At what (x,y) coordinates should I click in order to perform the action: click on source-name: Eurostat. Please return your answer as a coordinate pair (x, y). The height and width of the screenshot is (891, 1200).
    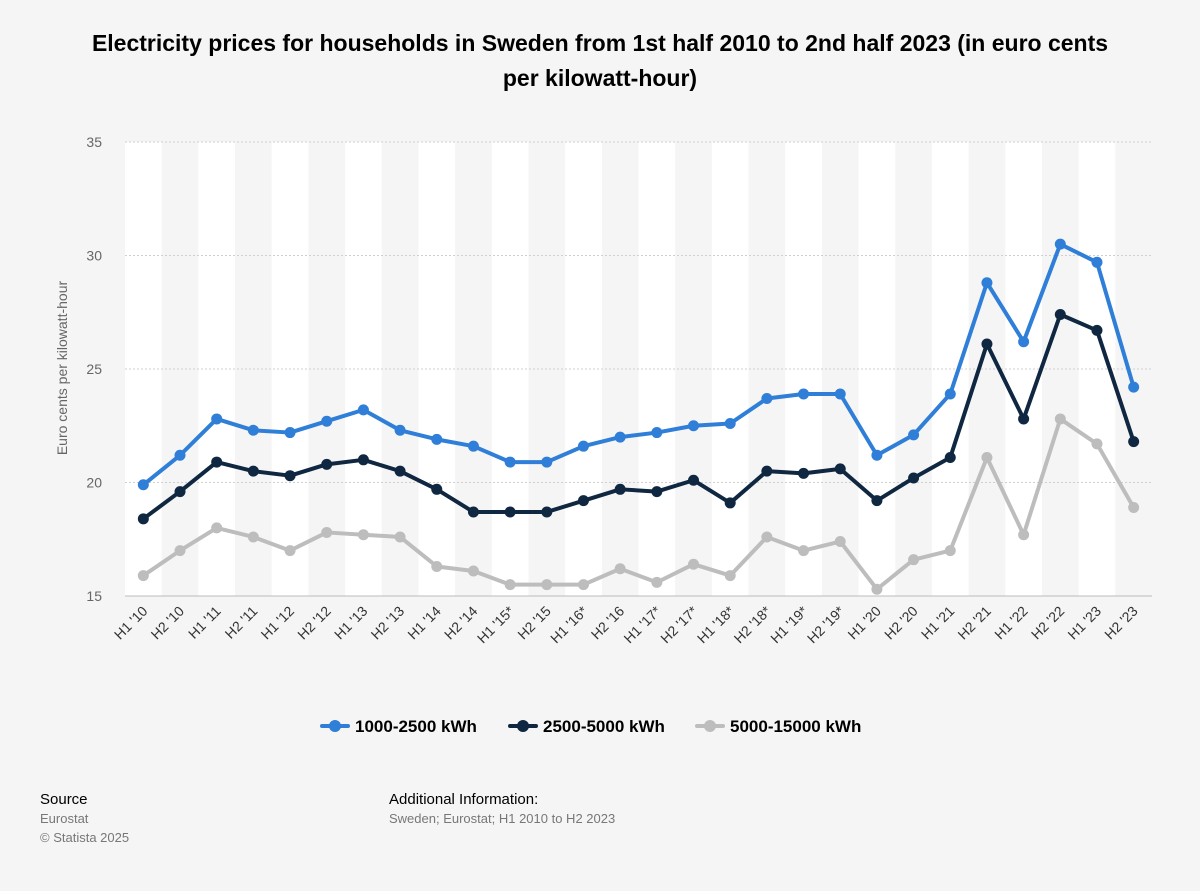
    Looking at the image, I should click on (64, 818).